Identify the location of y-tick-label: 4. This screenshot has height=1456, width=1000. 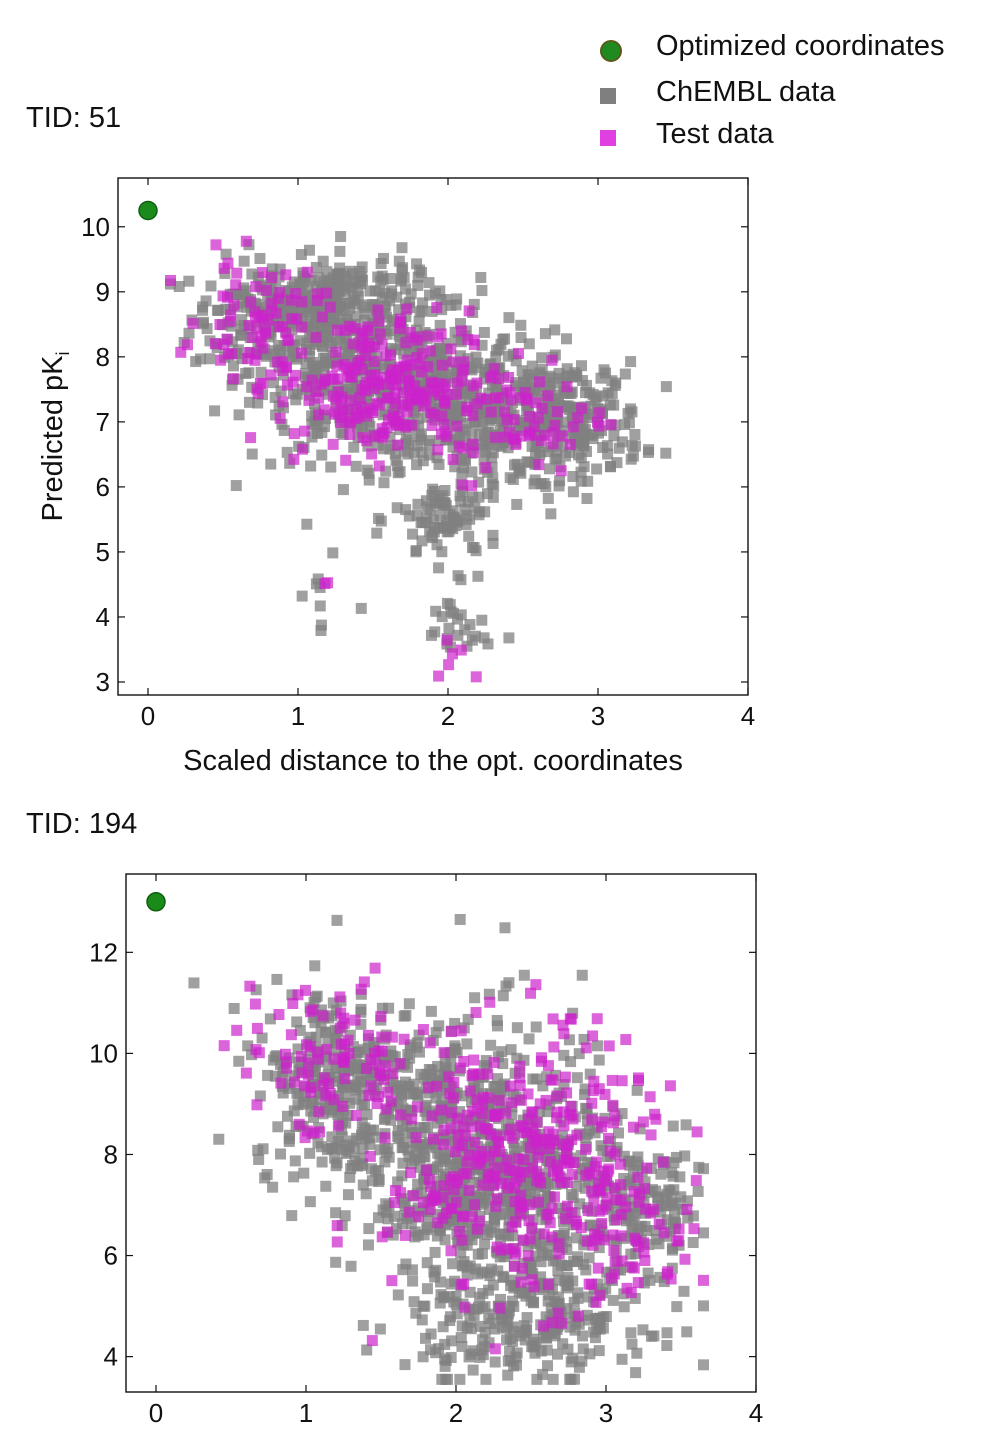
(103, 617).